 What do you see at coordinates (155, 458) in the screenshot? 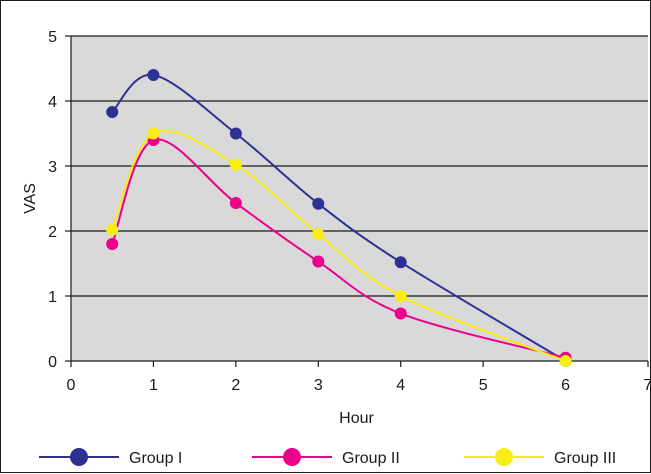
I see `legend-label: Group I` at bounding box center [155, 458].